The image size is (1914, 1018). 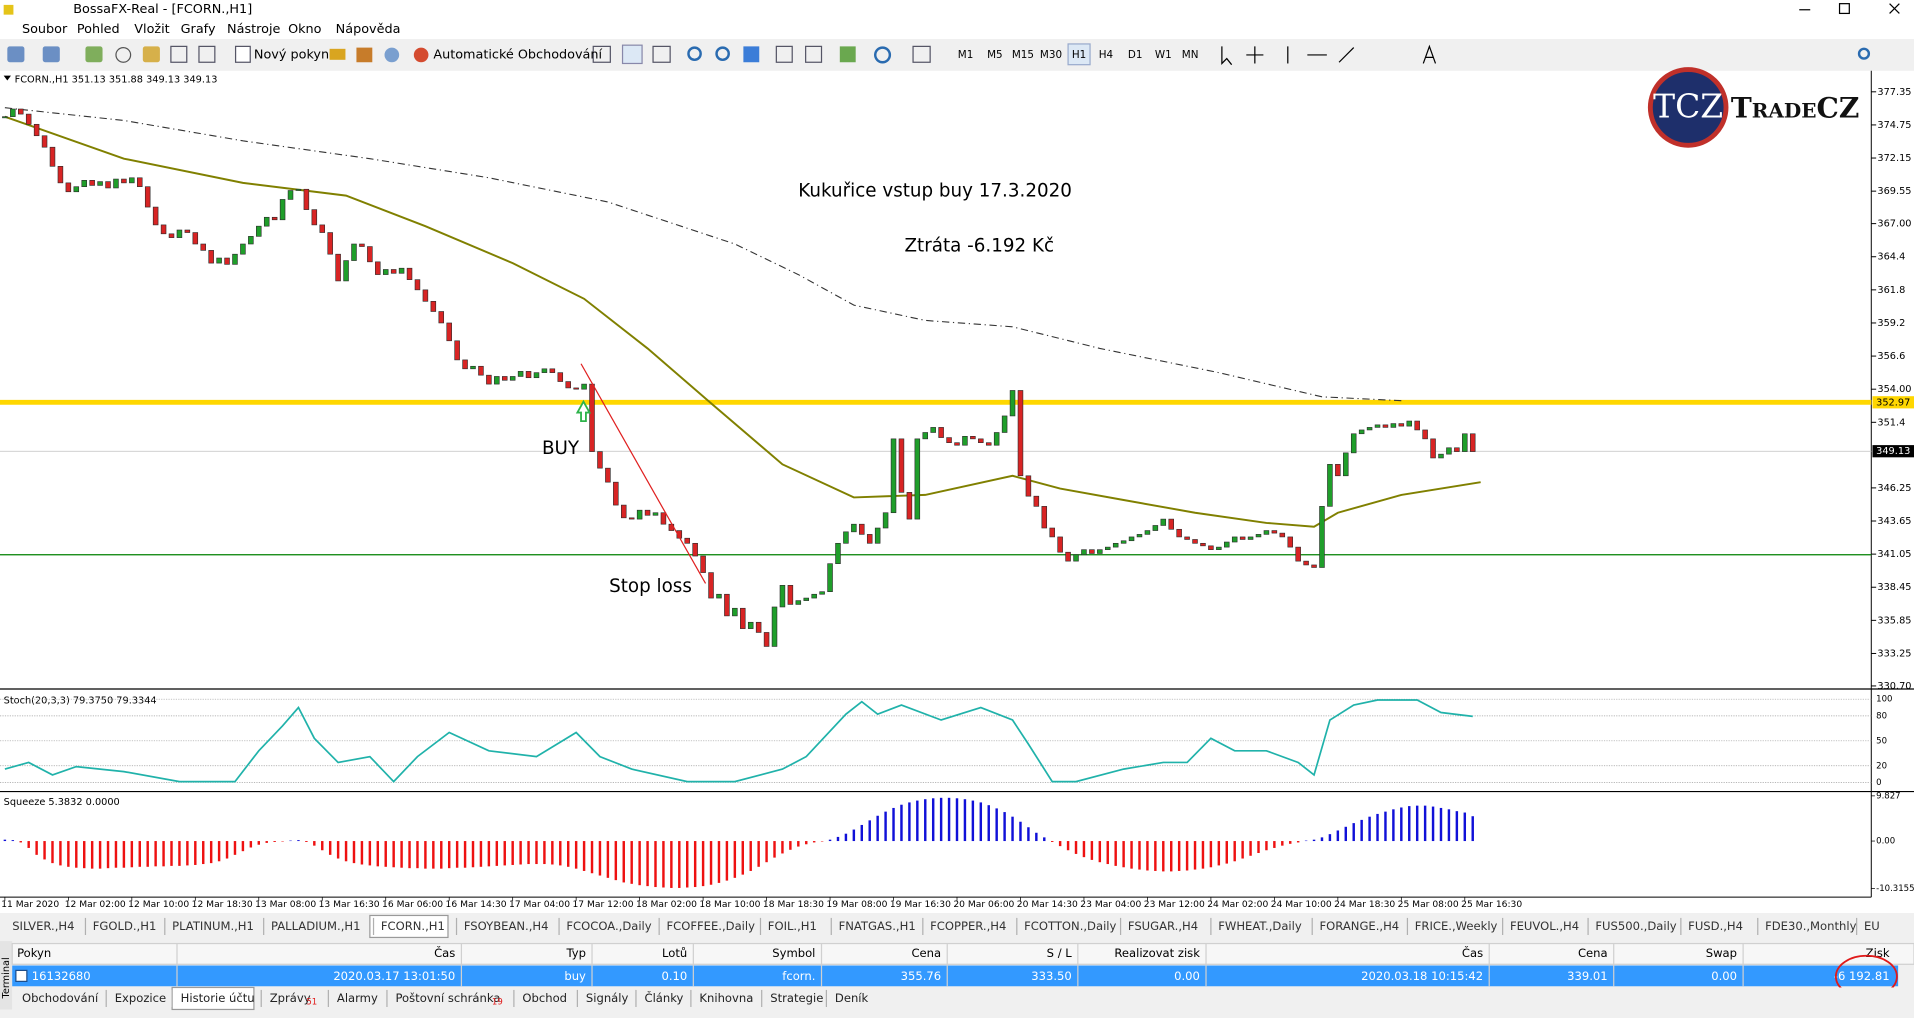 I want to click on symbol-tab: SILVER.,H4, so click(x=43, y=926).